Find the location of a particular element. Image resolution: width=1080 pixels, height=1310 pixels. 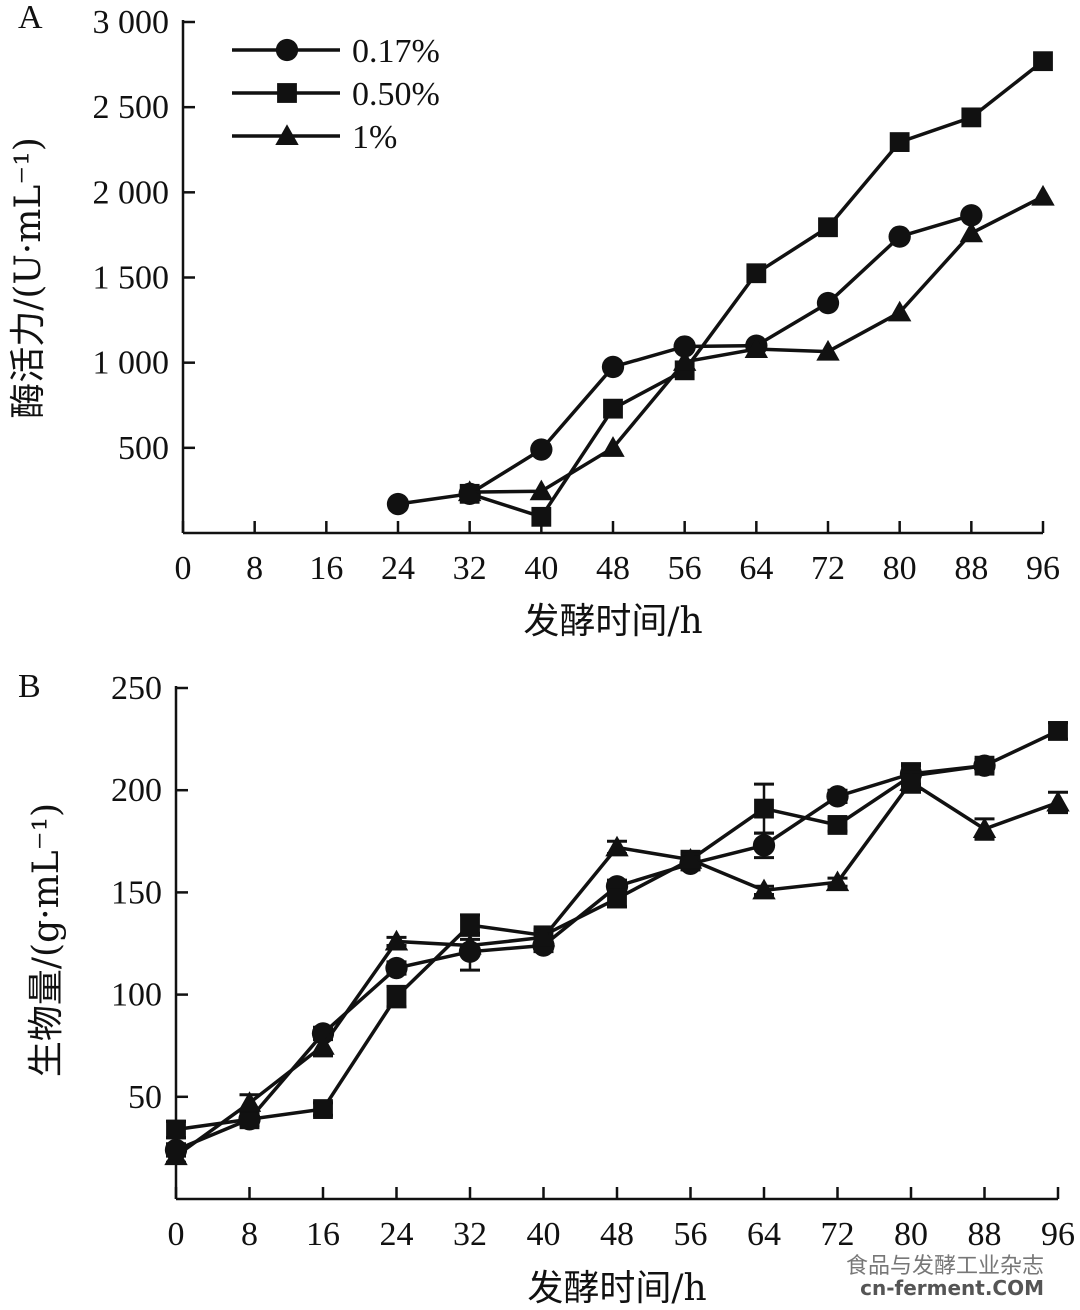

y-tick-label: 2 000 is located at coordinates (131, 192).